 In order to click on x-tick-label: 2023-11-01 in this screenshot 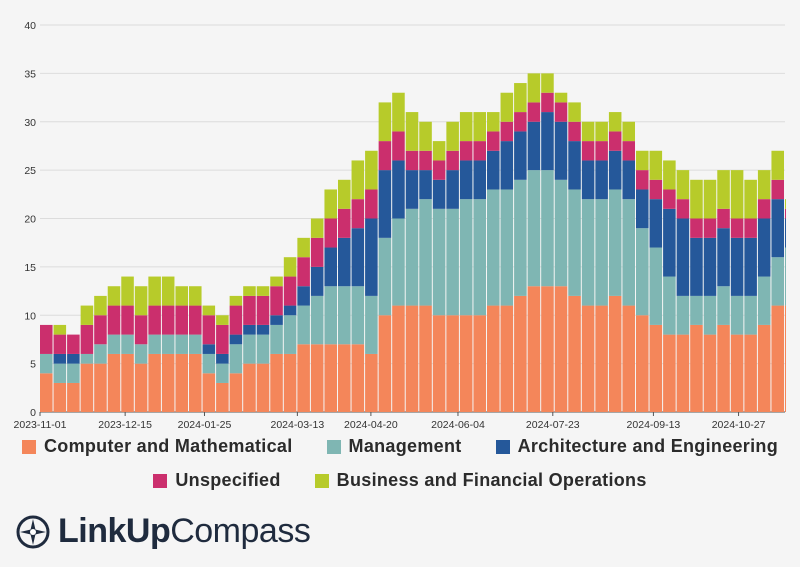, I will do `click(40, 425)`.